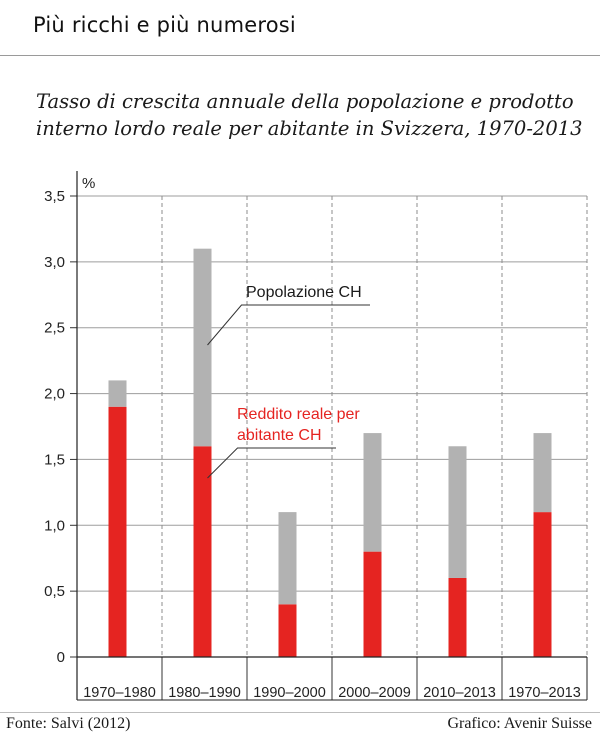 This screenshot has width=600, height=749. What do you see at coordinates (459, 693) in the screenshot?
I see `x-tick-label: 2010–2013` at bounding box center [459, 693].